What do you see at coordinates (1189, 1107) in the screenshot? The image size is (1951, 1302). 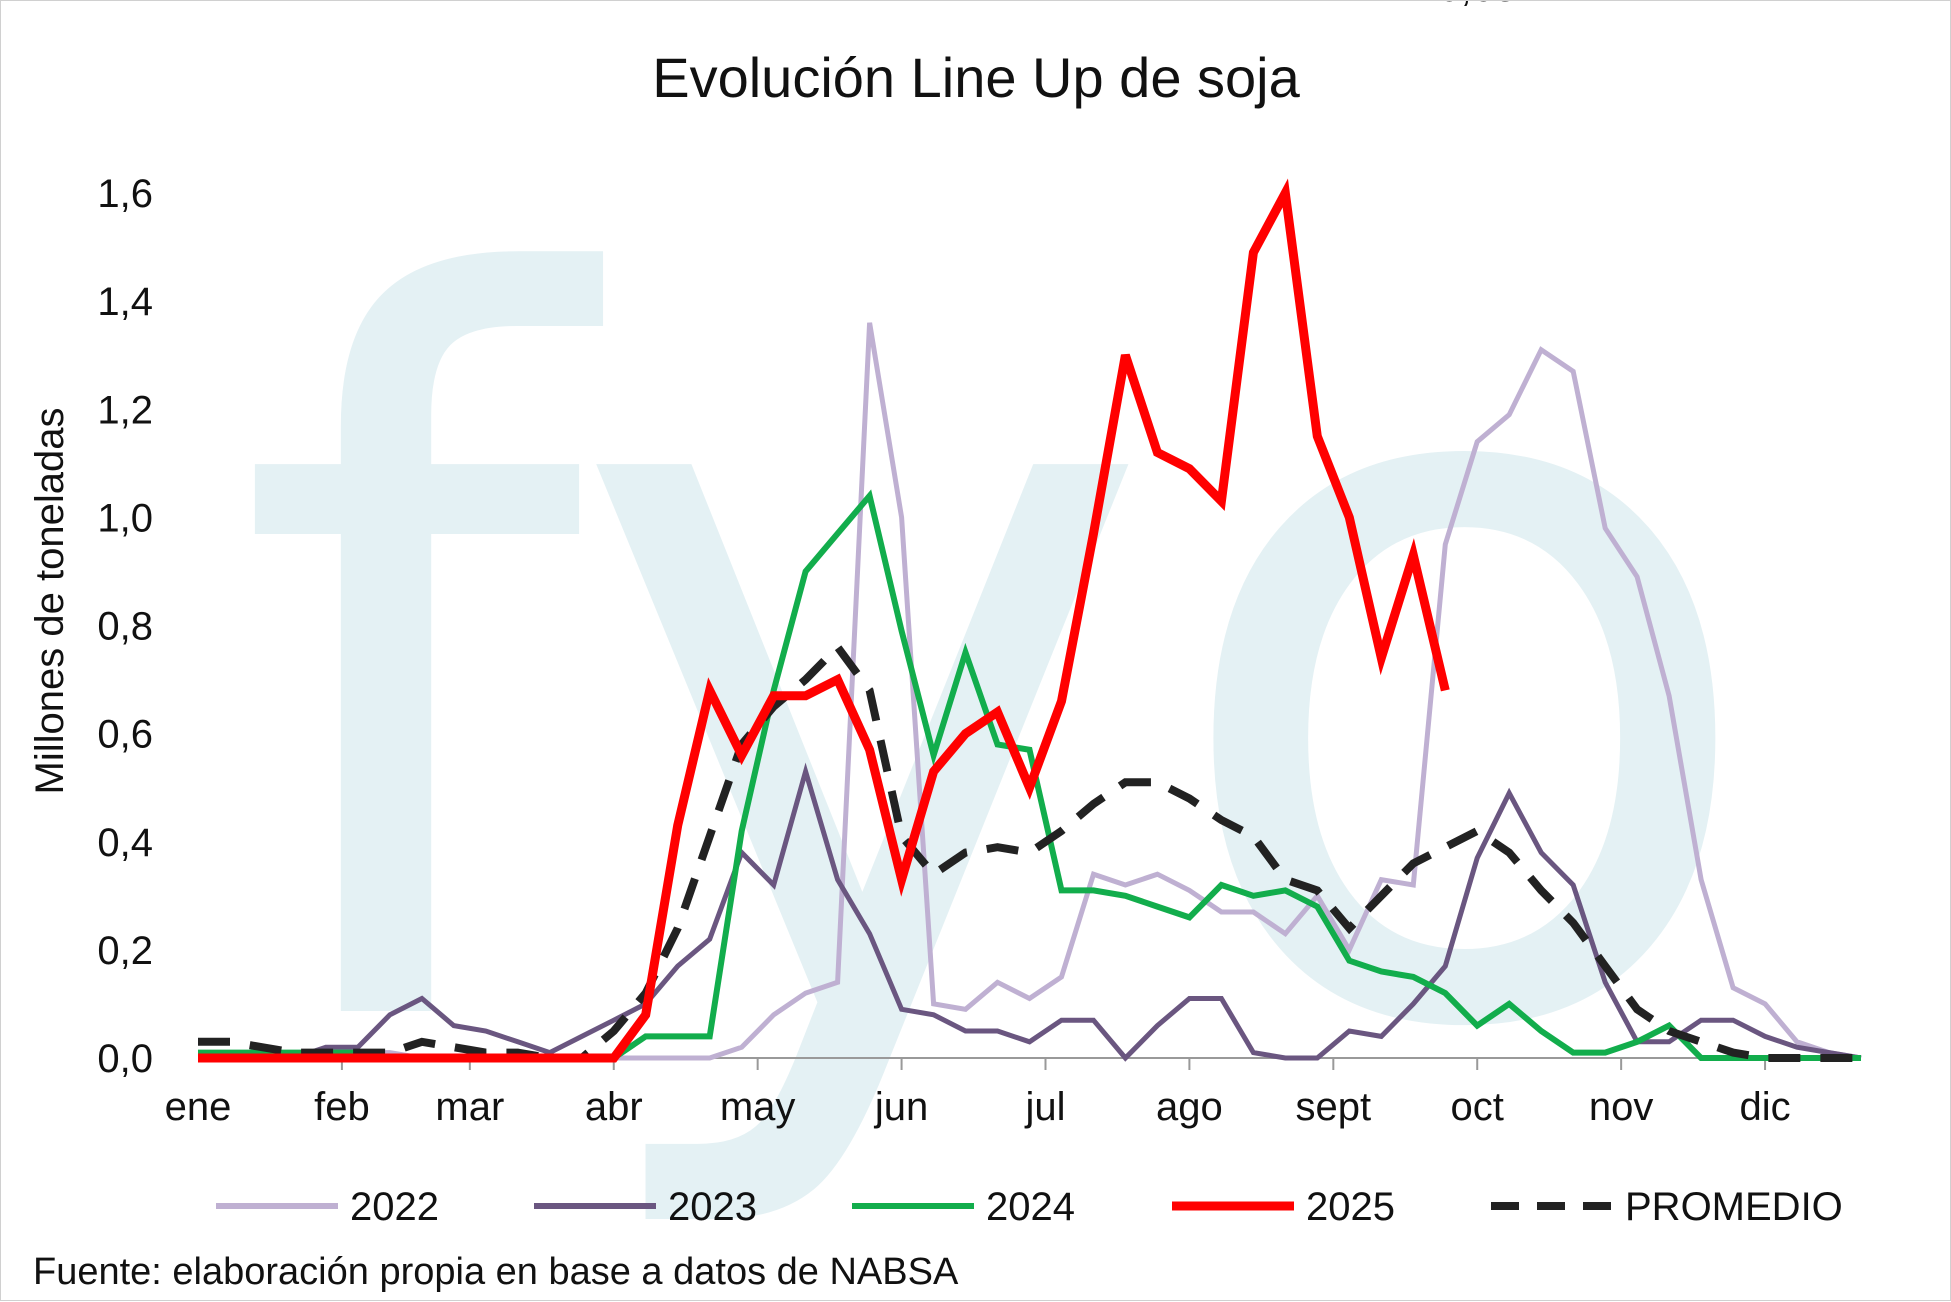 I see `x-tick-label: ago` at bounding box center [1189, 1107].